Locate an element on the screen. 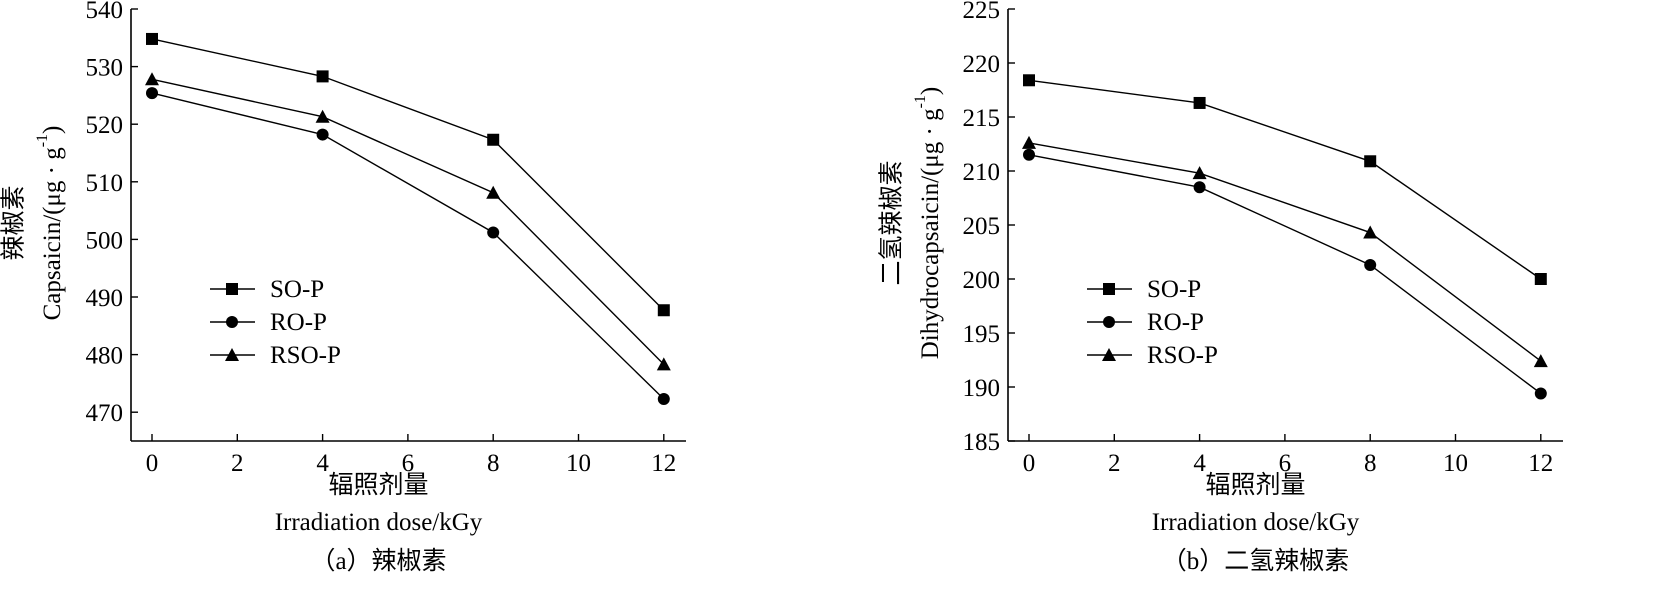 The height and width of the screenshot is (613, 1667). y-tick-label: 530 is located at coordinates (105, 68).